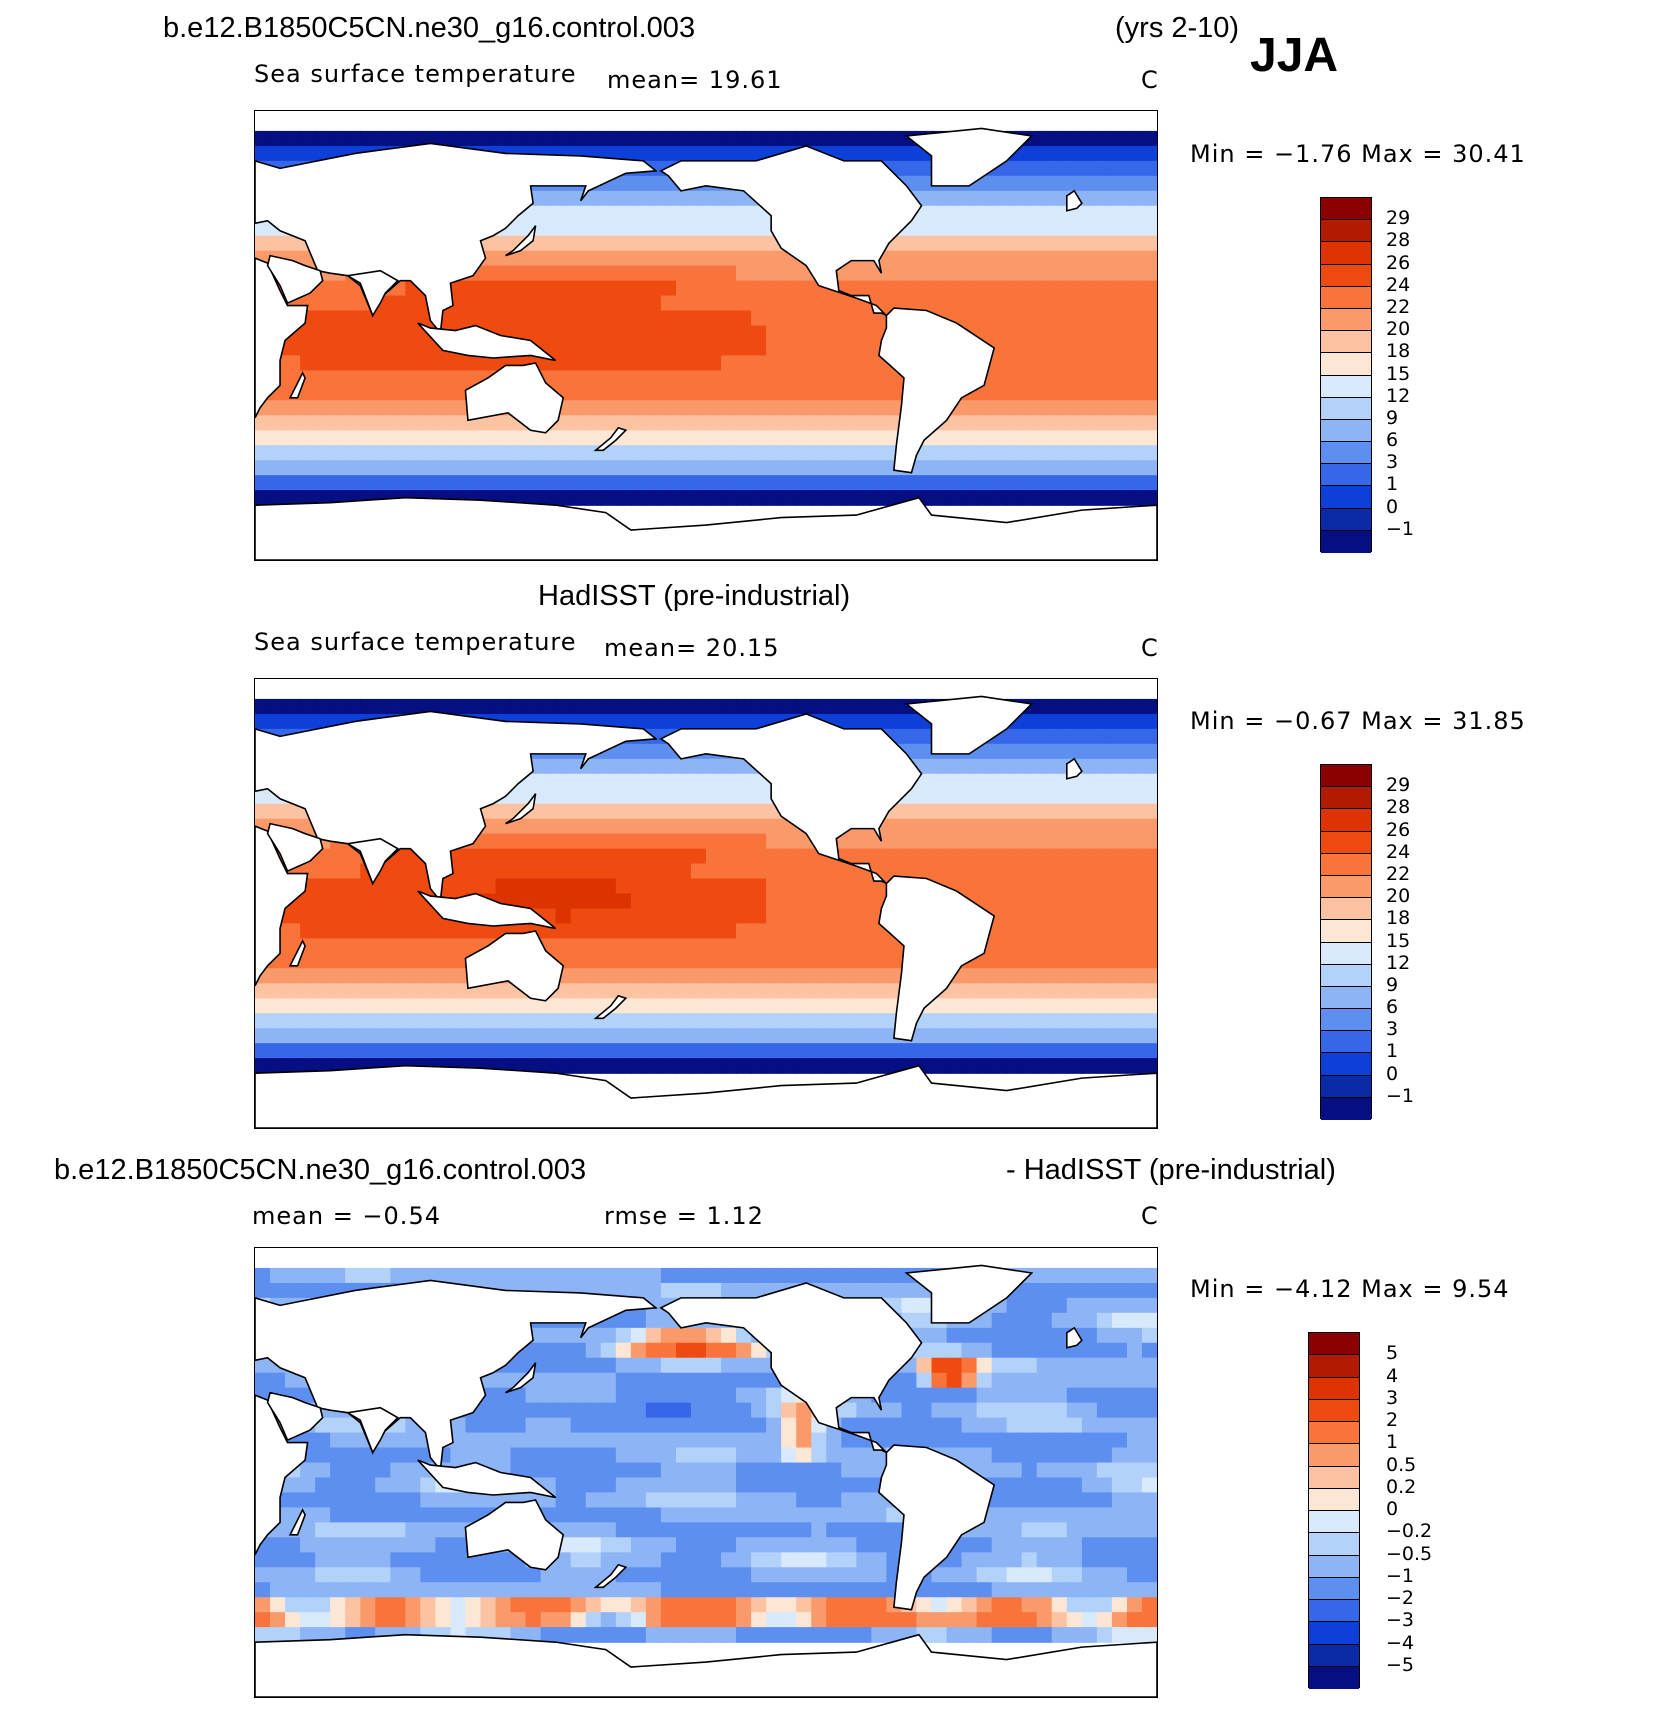  What do you see at coordinates (429, 28) in the screenshot?
I see `case-title: b.e12.B1850C5CN.ne30_g16.control.003` at bounding box center [429, 28].